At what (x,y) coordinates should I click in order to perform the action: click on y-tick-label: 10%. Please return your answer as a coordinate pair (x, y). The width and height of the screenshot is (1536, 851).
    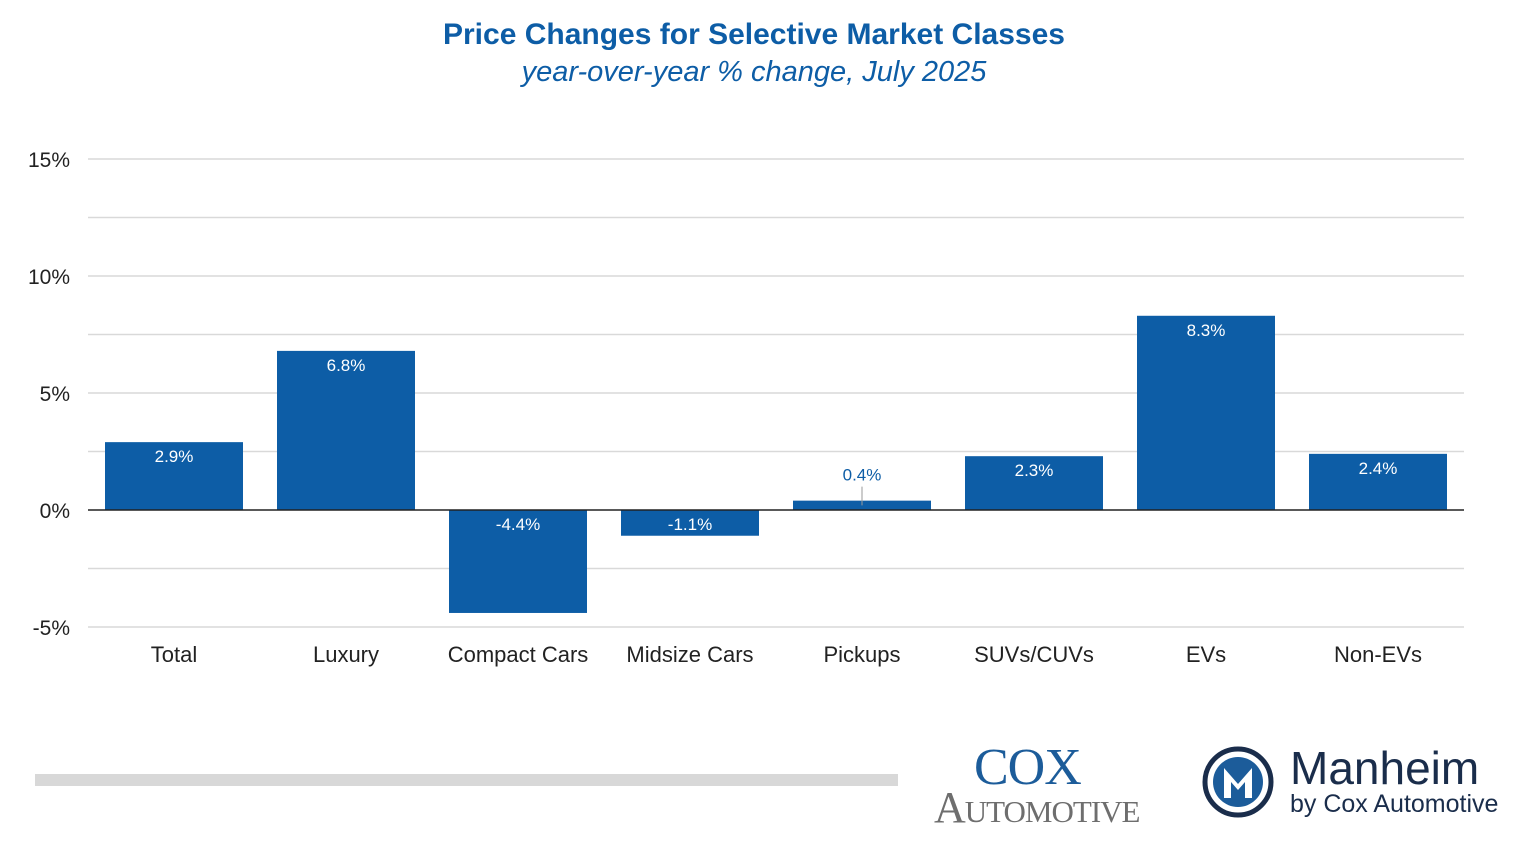
    Looking at the image, I should click on (49, 277).